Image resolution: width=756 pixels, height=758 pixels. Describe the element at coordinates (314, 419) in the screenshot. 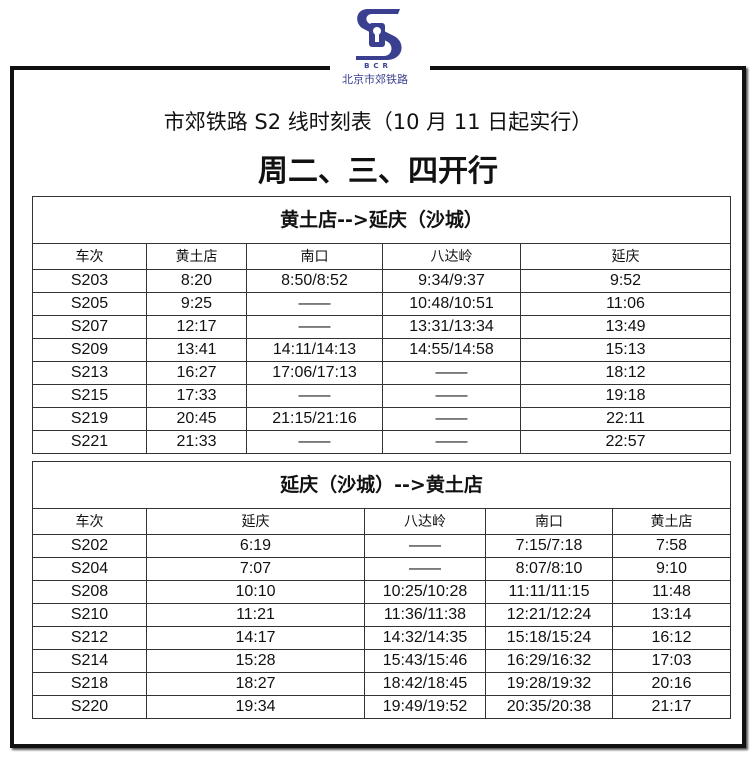

I see `time-cell: 21:15/21:16` at that location.